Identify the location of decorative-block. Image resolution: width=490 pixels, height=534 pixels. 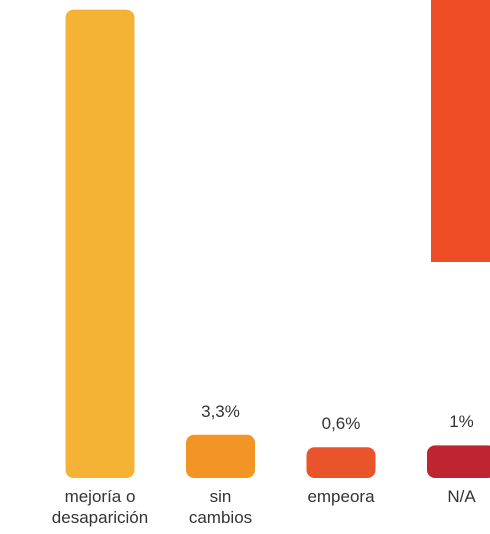
(460, 131).